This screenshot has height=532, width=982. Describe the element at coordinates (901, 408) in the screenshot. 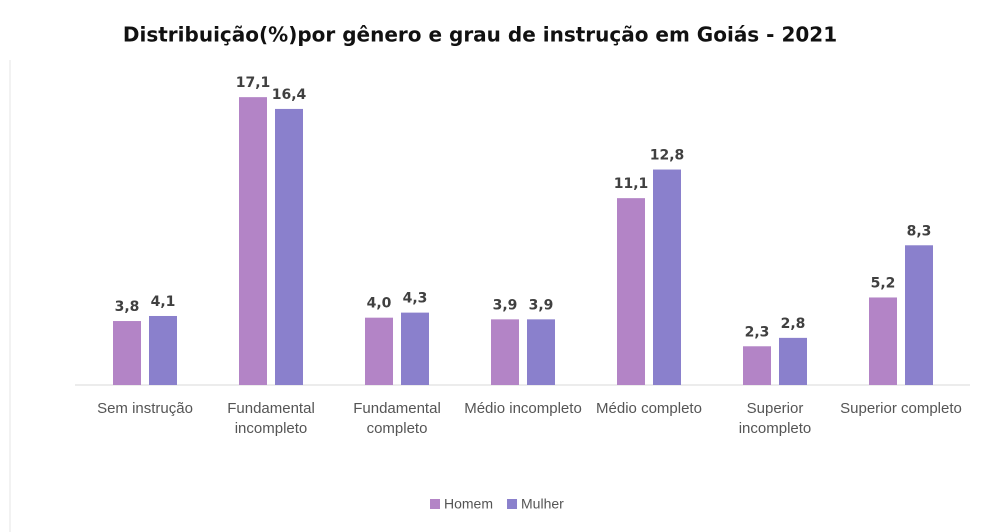

I see `x-tick-label: Superior completo` at that location.